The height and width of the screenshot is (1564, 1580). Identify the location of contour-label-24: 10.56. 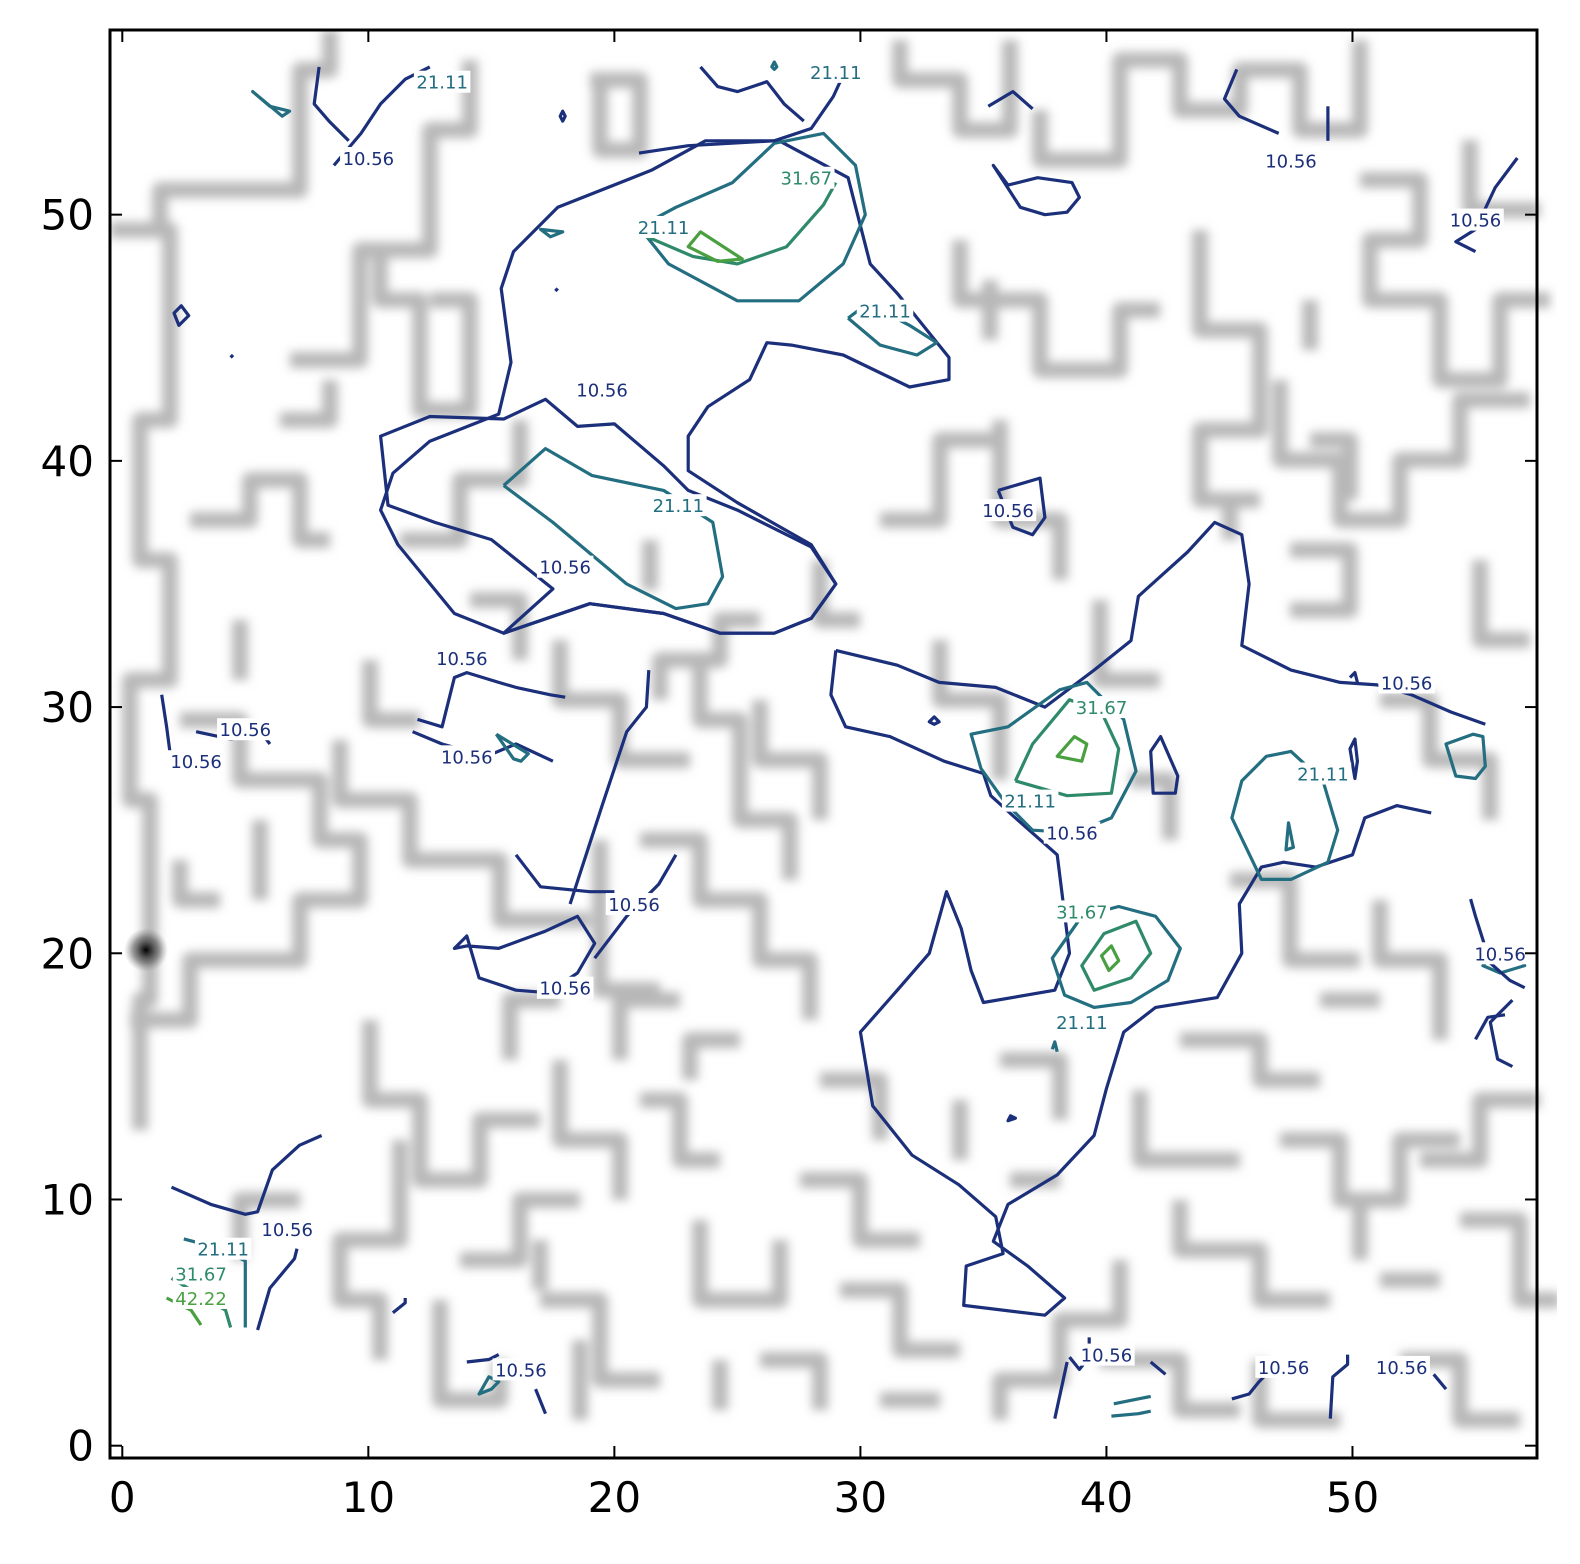
(565, 989).